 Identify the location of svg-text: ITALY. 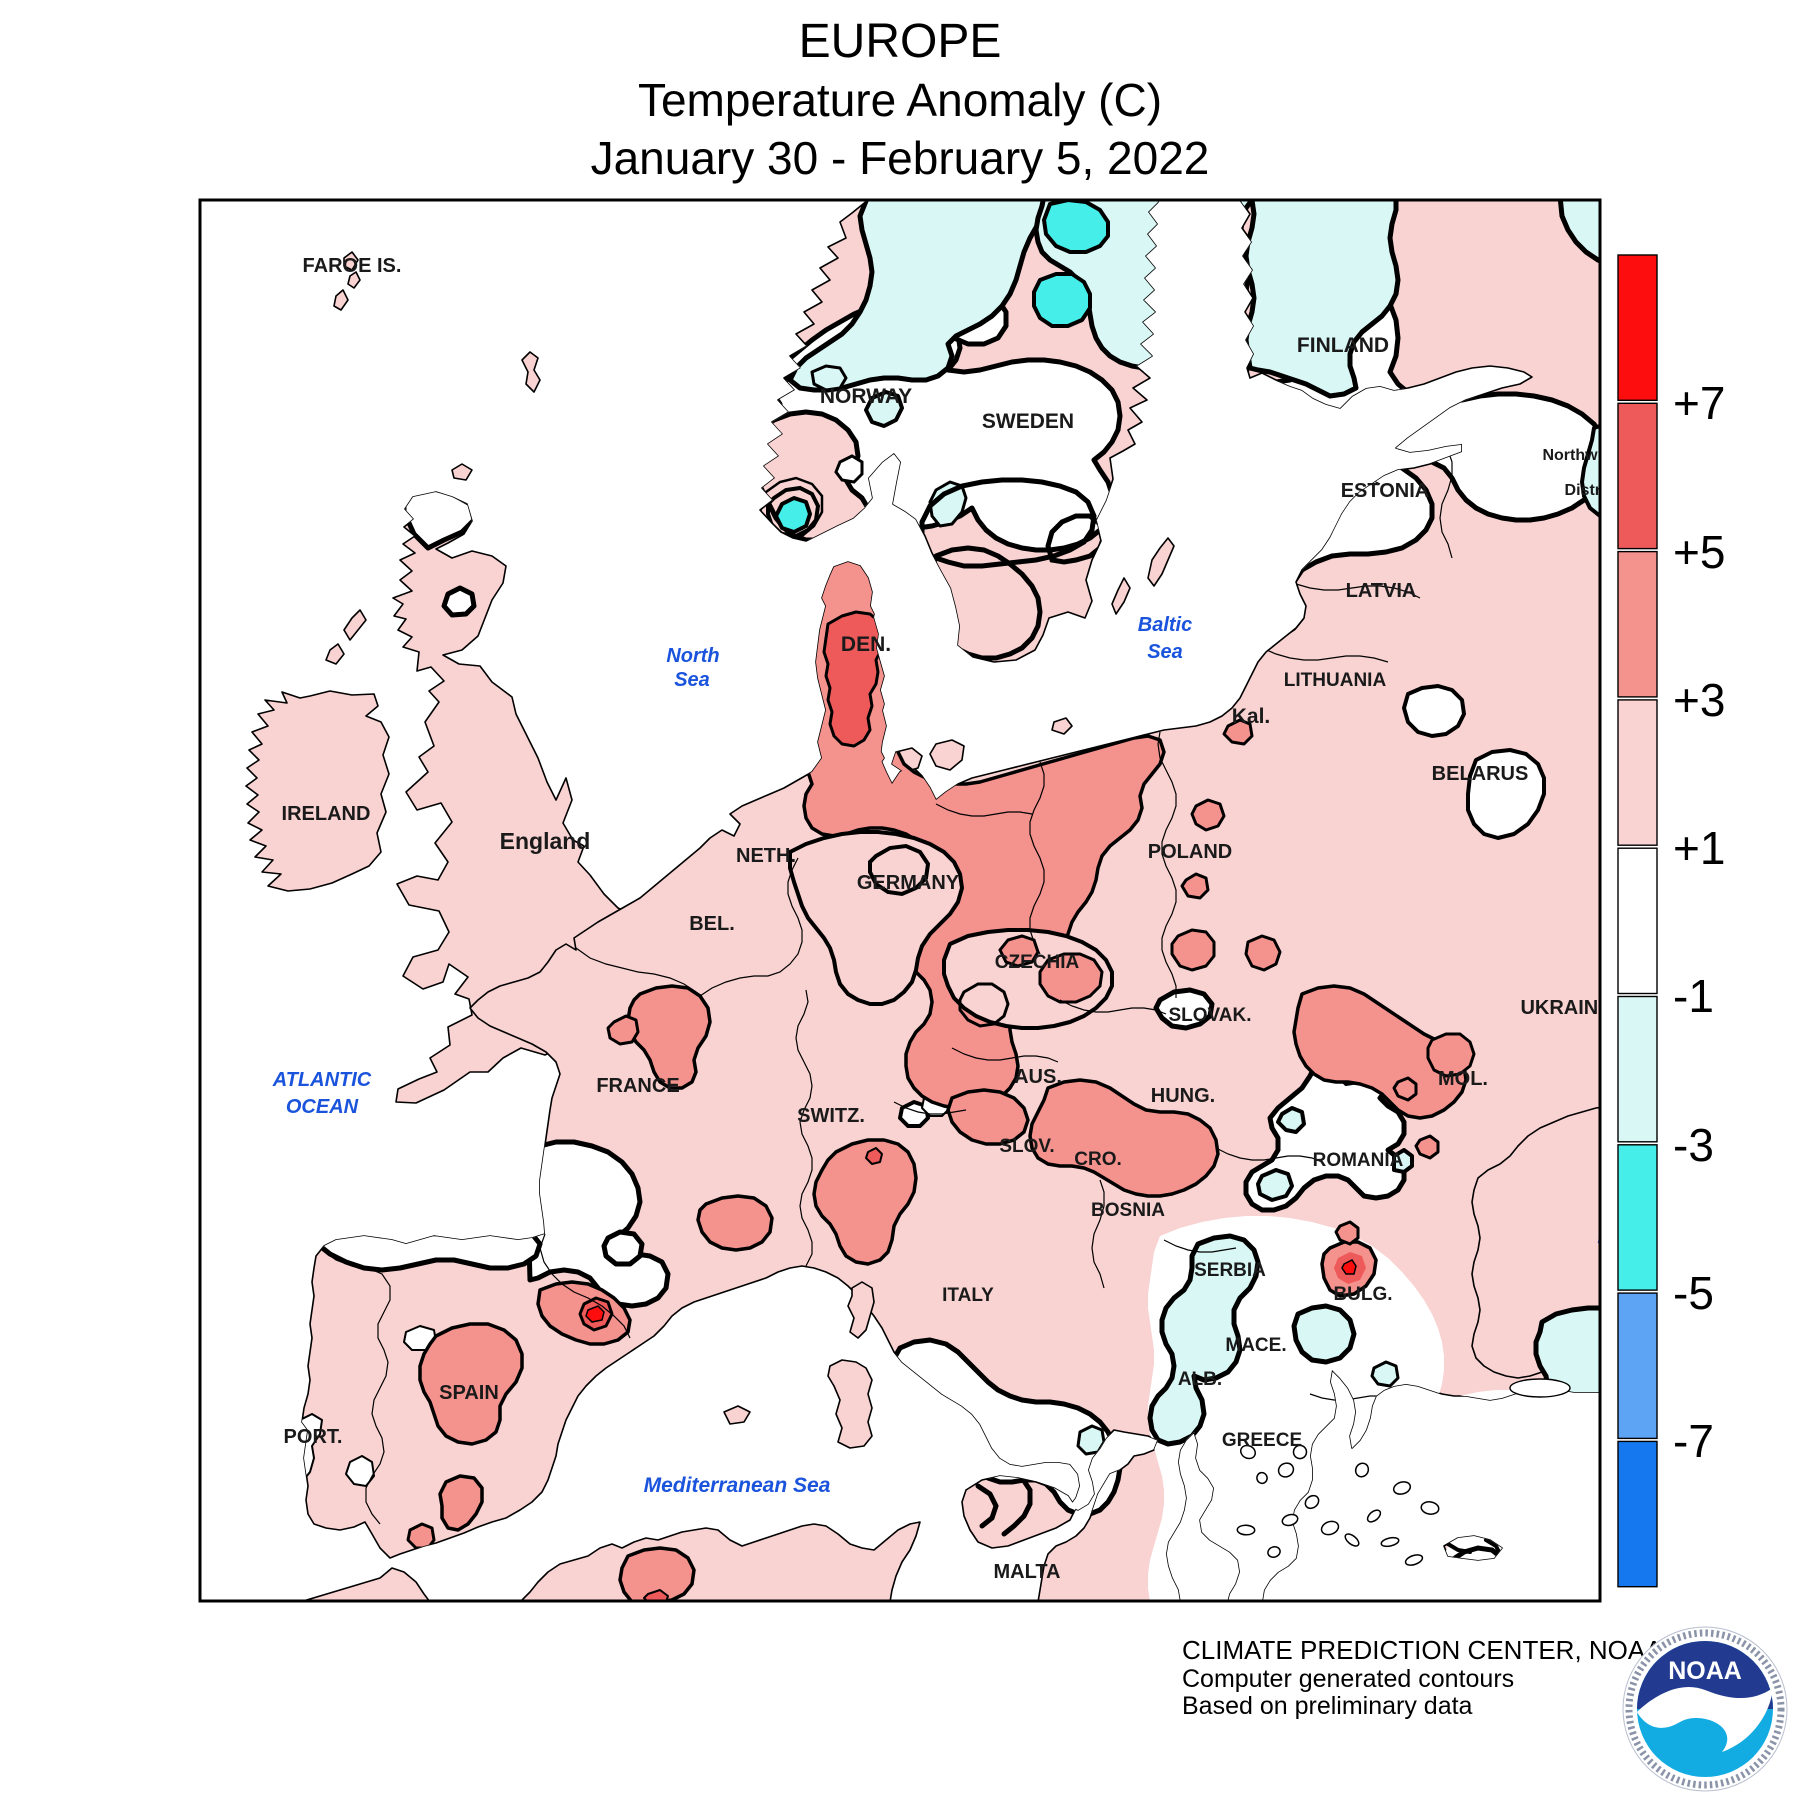
(968, 1295).